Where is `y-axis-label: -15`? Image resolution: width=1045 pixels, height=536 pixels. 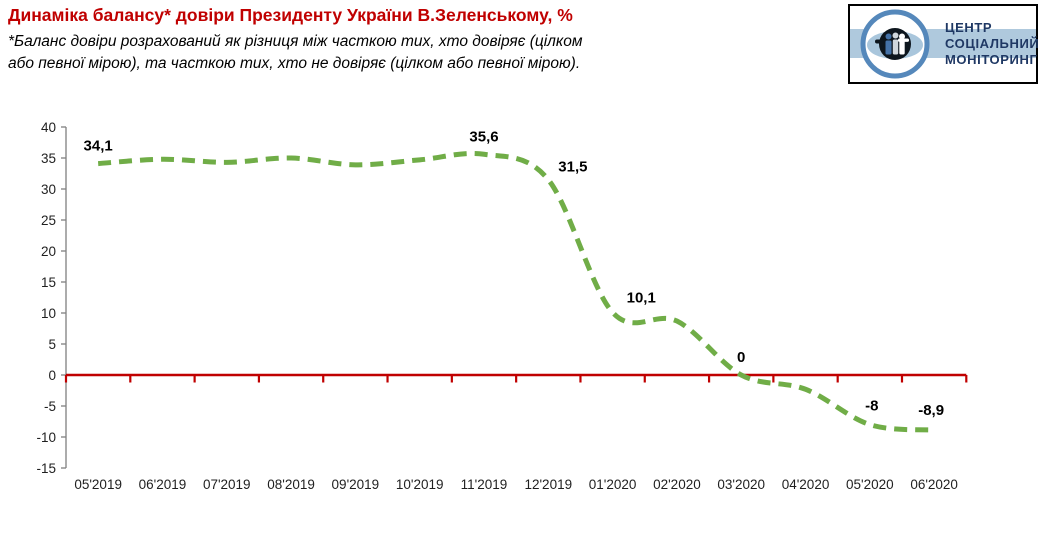
y-axis-label: -15 is located at coordinates (46, 468).